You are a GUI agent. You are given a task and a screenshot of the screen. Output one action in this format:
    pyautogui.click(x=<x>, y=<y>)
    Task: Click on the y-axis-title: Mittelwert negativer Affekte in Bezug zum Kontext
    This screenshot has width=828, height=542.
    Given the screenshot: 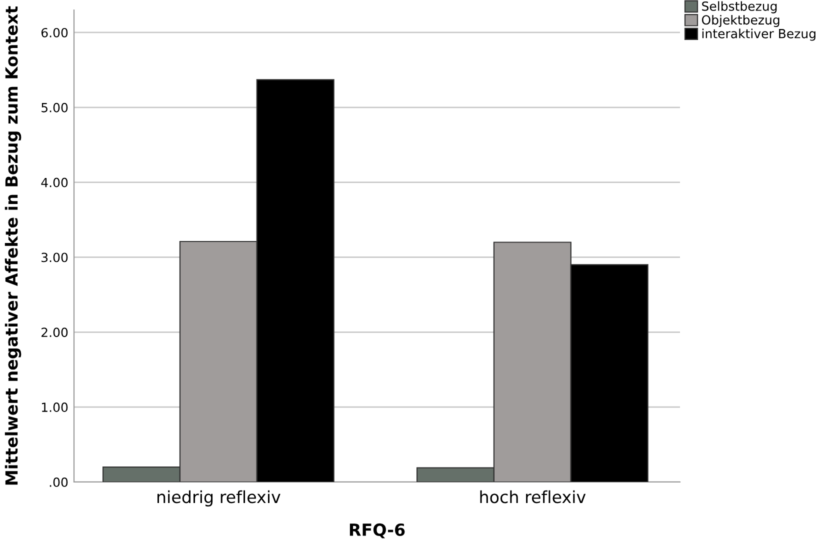 What is the action you would take?
    pyautogui.click(x=13, y=245)
    